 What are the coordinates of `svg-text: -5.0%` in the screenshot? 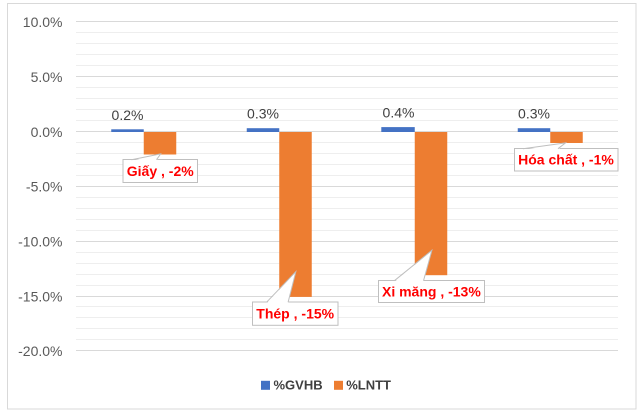 It's located at (44, 187).